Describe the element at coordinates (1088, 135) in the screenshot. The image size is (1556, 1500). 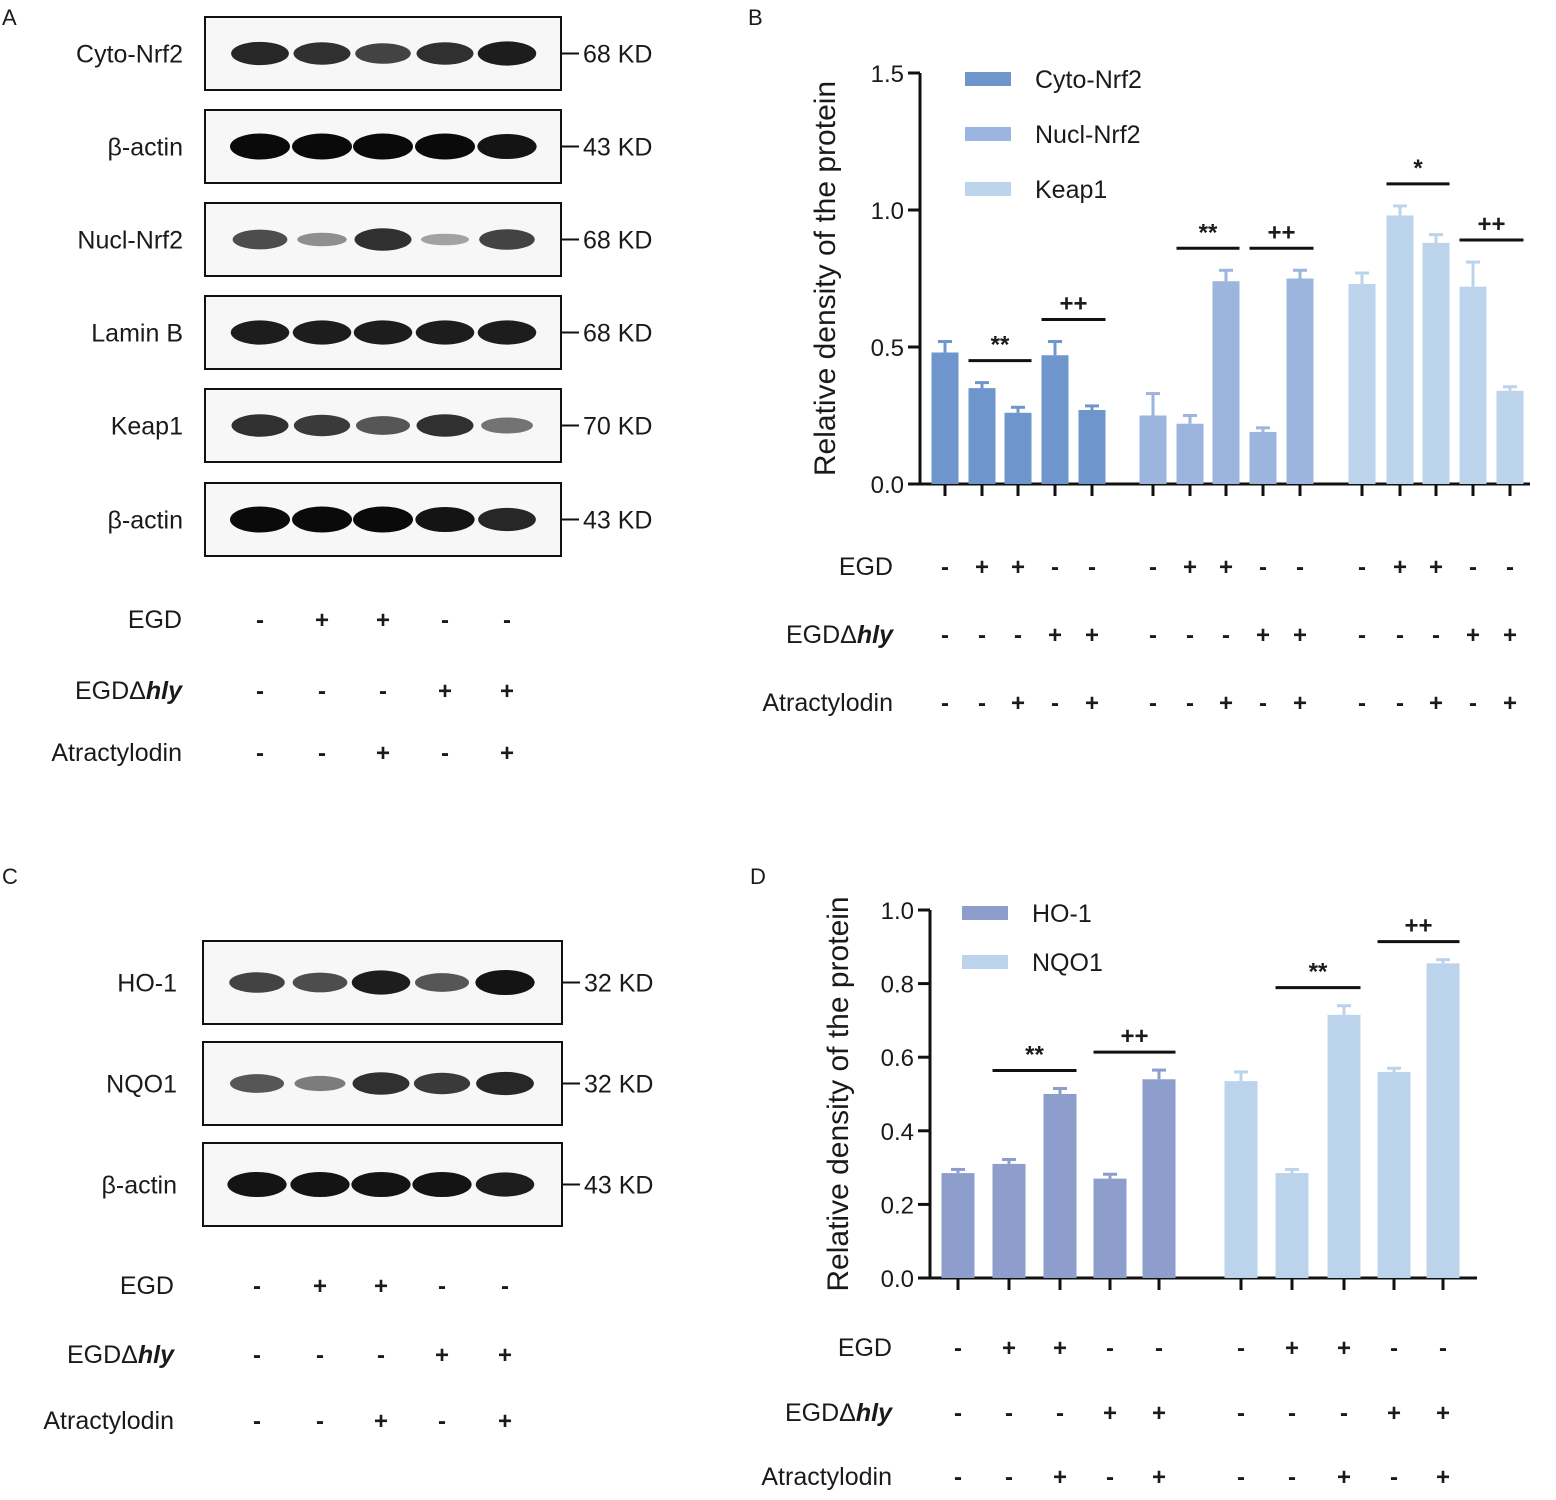
I see `legend-entry: Nucl-Nrf2` at that location.